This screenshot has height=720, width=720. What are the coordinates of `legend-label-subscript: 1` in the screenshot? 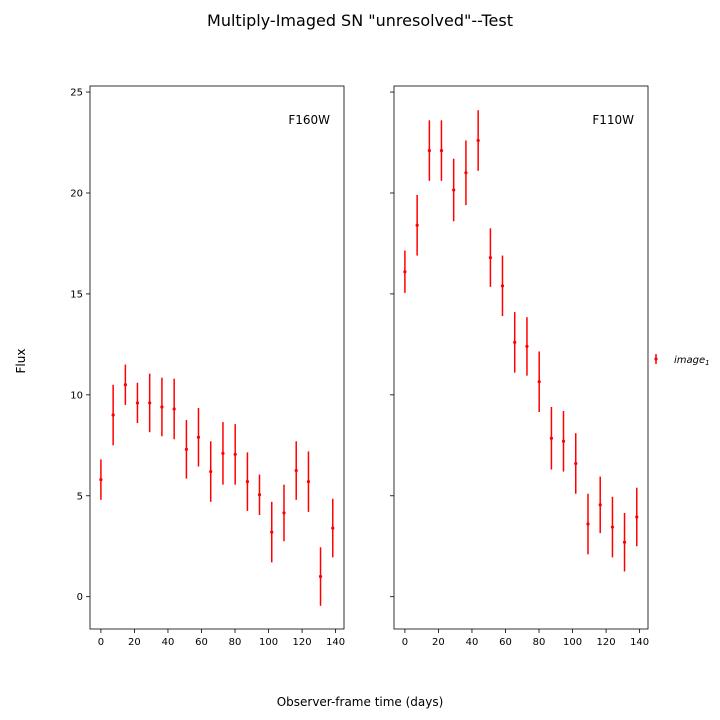 It's located at (707, 363).